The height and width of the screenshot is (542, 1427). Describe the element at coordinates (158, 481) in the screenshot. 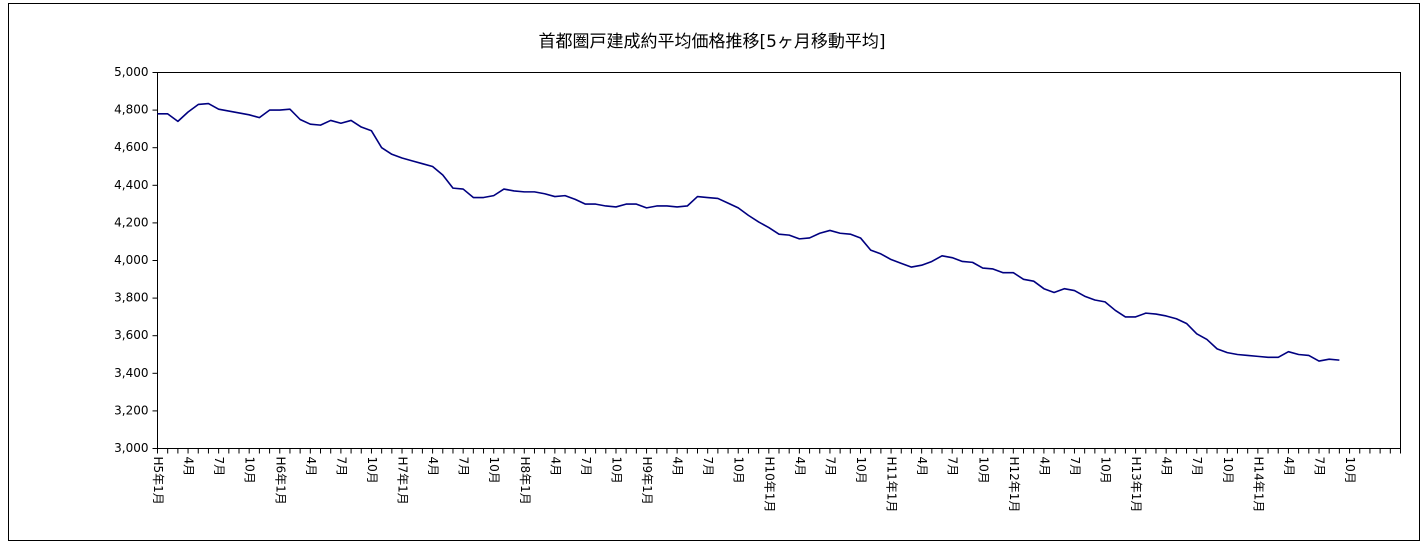

I see `x-tick-label: H5年1月` at that location.